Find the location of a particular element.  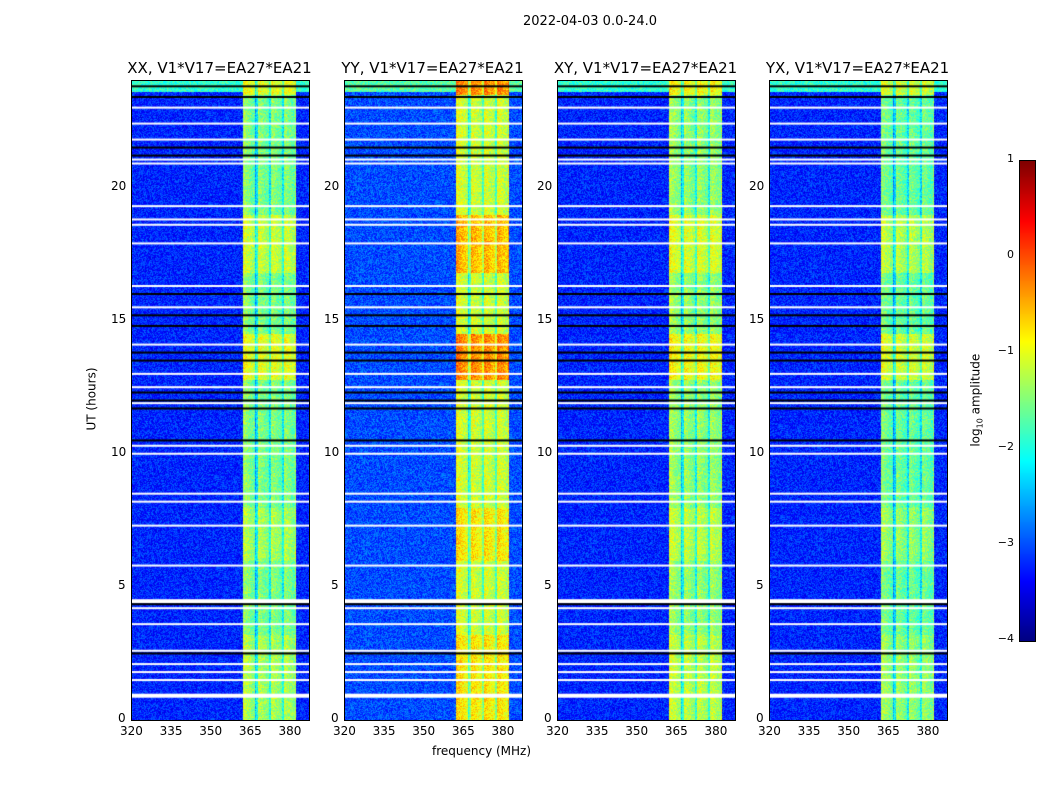

colorbar-tick-label: −1 is located at coordinates (1005, 350).